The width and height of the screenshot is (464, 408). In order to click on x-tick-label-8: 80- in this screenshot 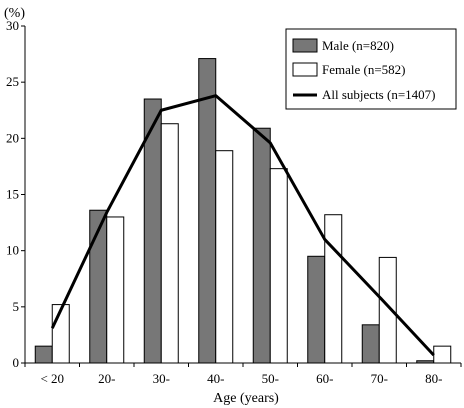, I will do `click(433, 378)`.